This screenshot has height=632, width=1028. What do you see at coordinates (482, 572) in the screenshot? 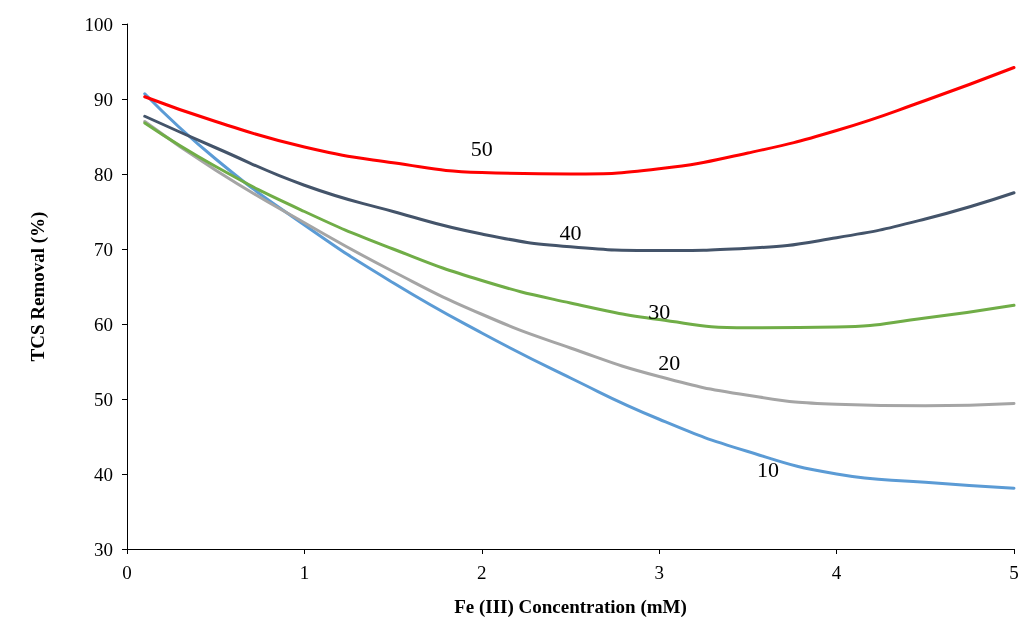
I see `x-tick-label: 2` at bounding box center [482, 572].